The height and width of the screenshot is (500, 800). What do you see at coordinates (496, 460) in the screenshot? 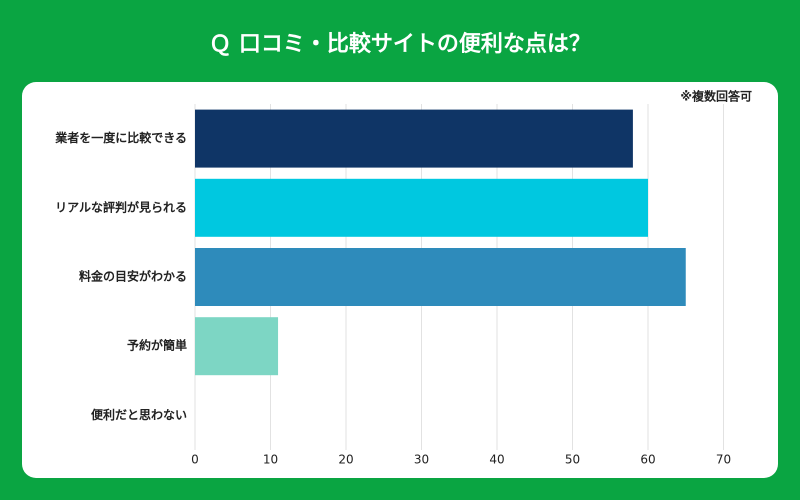
I see `x-tick-label: 40` at bounding box center [496, 460].